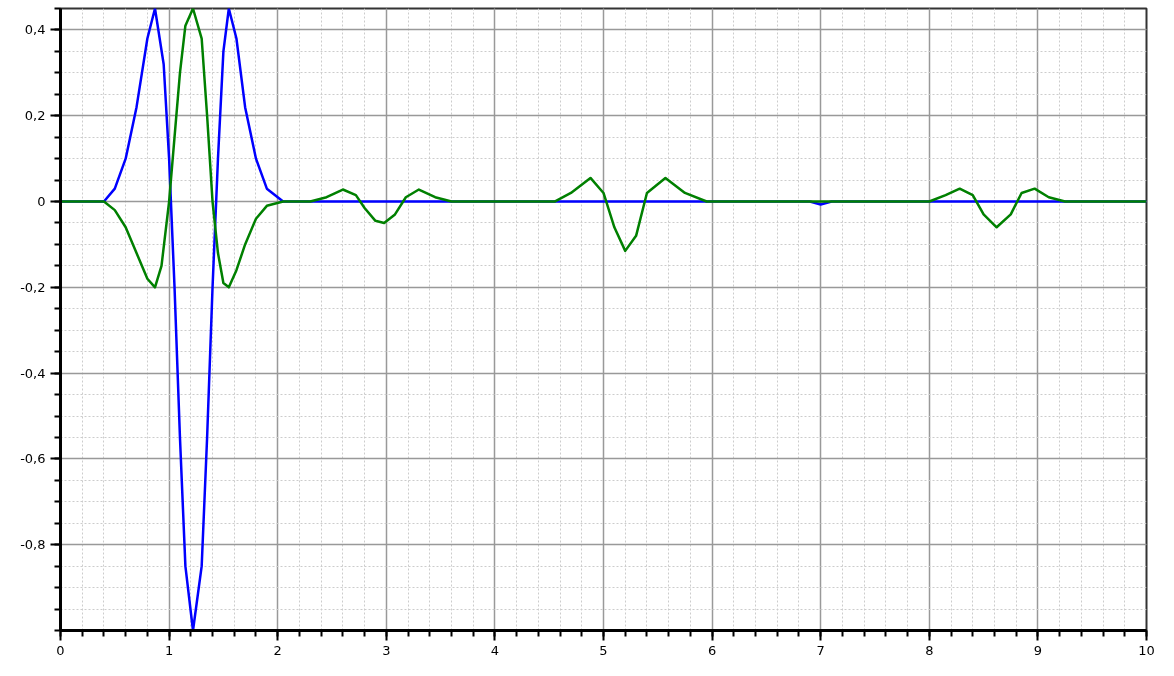  What do you see at coordinates (386, 650) in the screenshot?
I see `x-tick-label: 3` at bounding box center [386, 650].